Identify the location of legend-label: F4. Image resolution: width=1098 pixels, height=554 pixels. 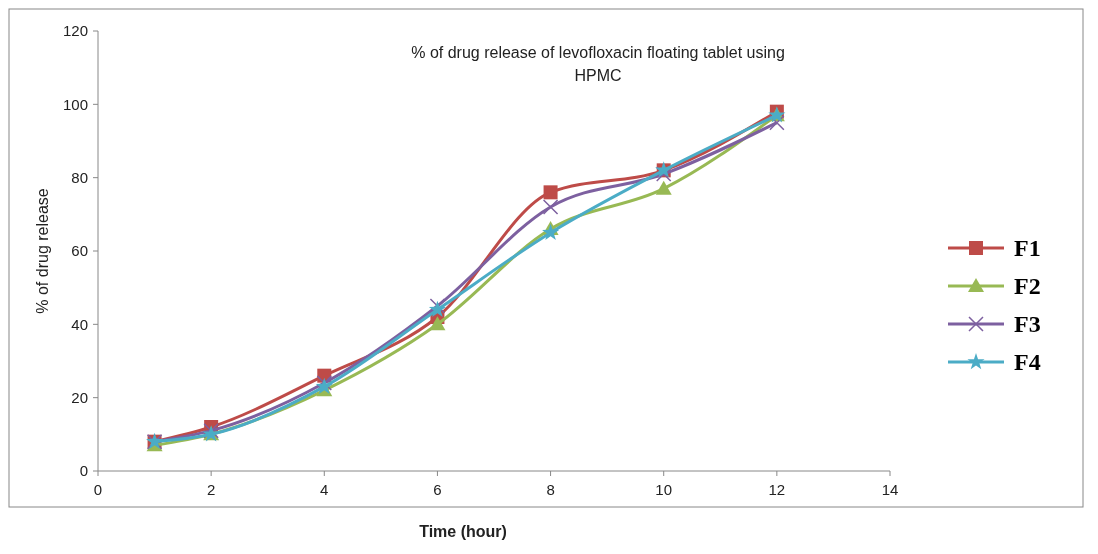
(1027, 362).